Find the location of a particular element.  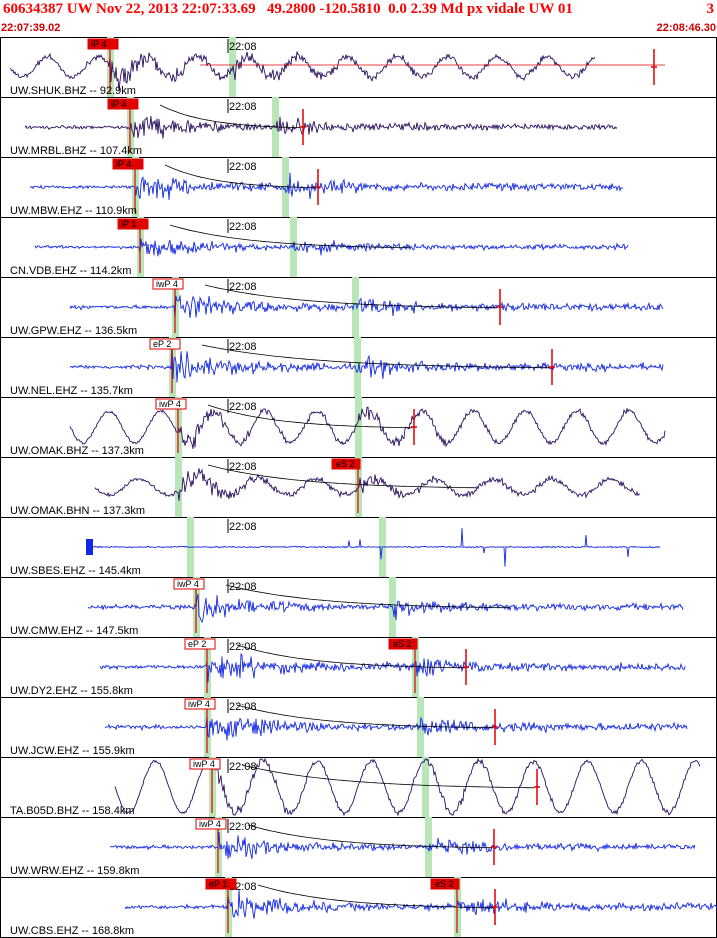

trace-row: 22:08 eS 2 UW.OMAK.BHN -- 137.3km is located at coordinates (358, 487).